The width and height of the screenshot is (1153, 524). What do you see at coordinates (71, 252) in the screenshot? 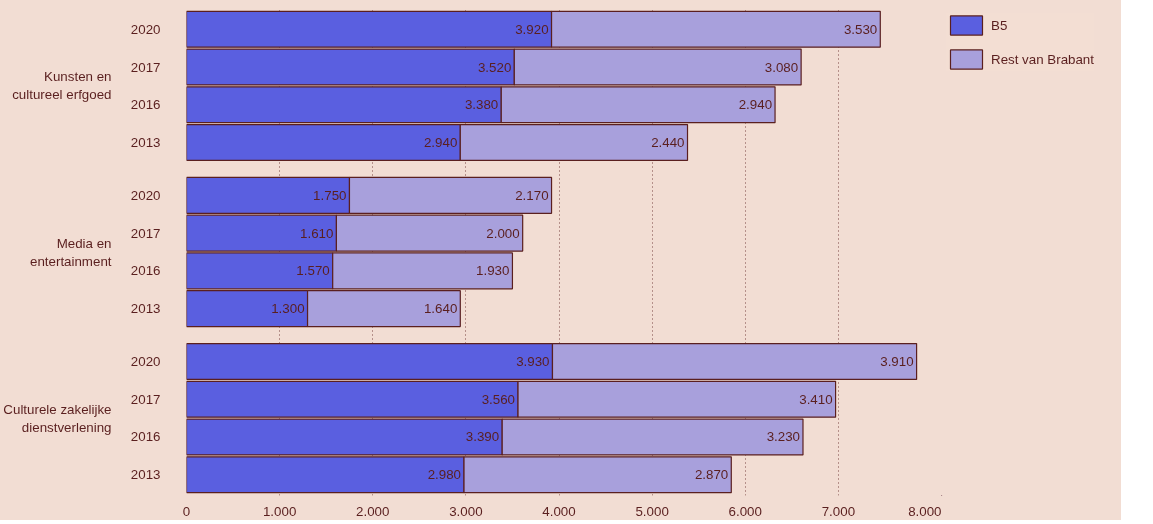
I see `text: Media en entertainment` at bounding box center [71, 252].